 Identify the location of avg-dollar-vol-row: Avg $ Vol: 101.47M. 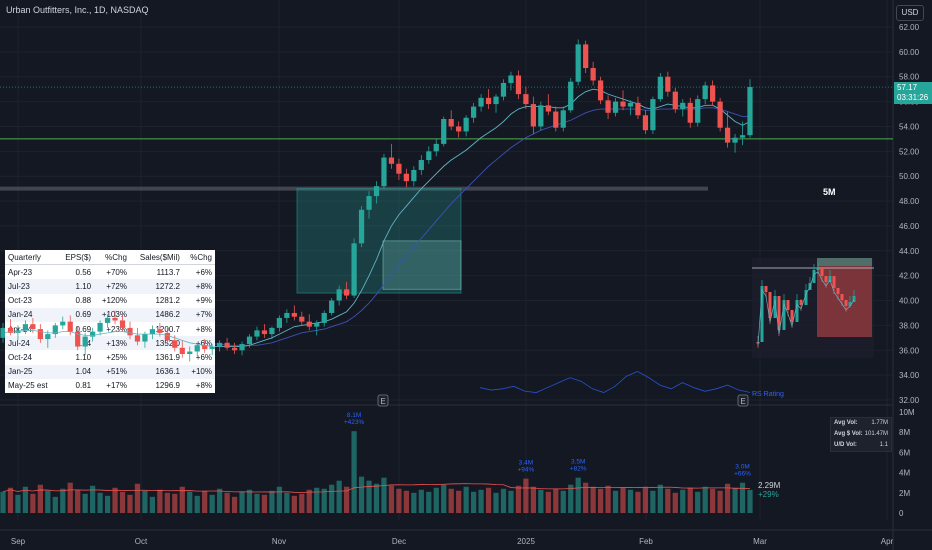
(861, 434).